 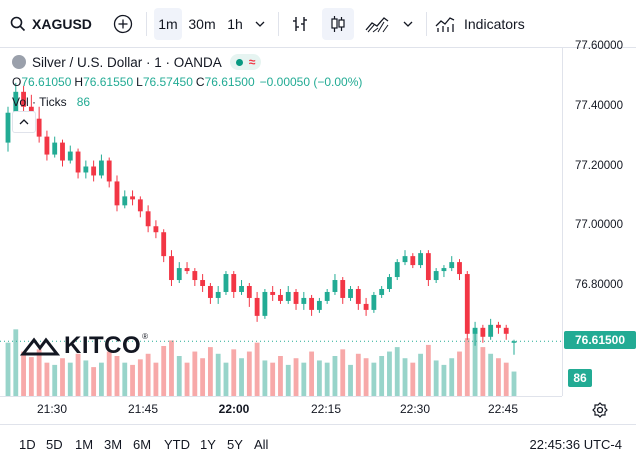 I want to click on compare-symbol-button, so click(x=123, y=24).